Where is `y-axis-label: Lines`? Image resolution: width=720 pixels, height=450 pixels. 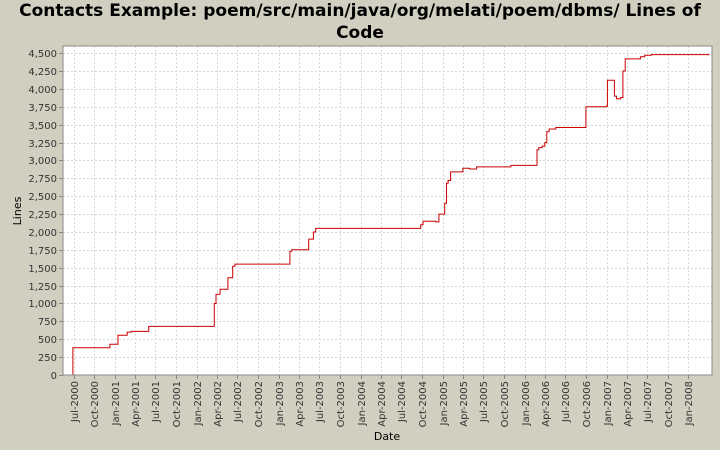
y-axis-label: Lines is located at coordinates (17, 210).